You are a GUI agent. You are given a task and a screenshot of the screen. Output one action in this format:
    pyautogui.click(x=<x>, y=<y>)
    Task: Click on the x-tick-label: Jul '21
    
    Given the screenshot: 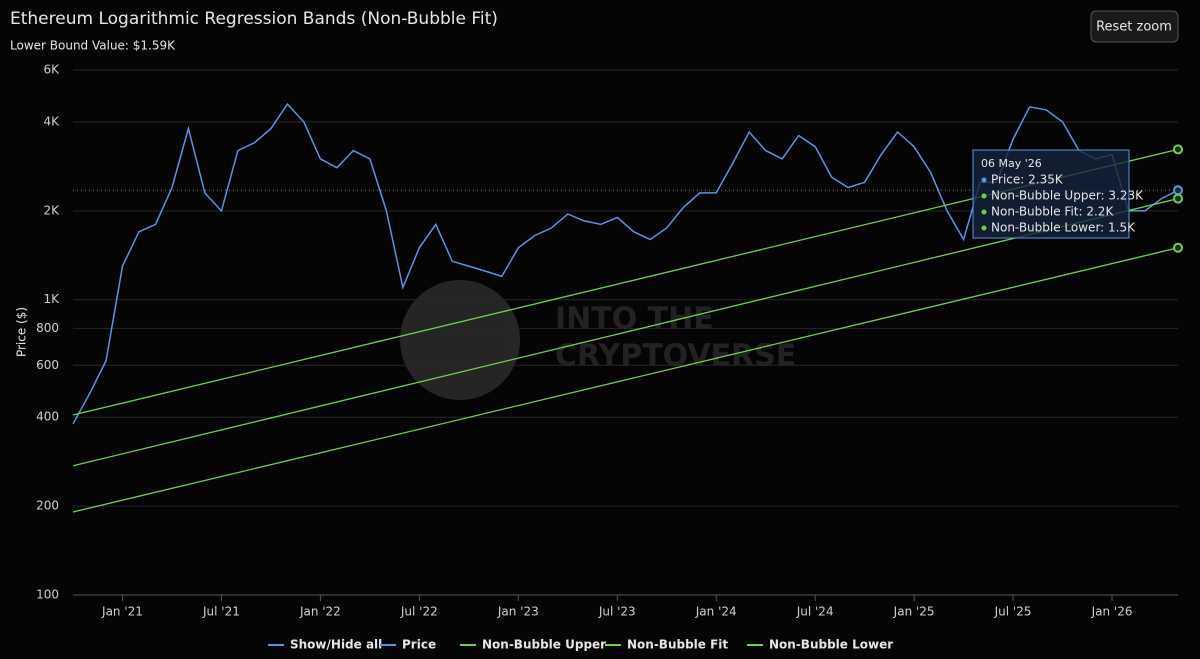 What is the action you would take?
    pyautogui.click(x=221, y=612)
    